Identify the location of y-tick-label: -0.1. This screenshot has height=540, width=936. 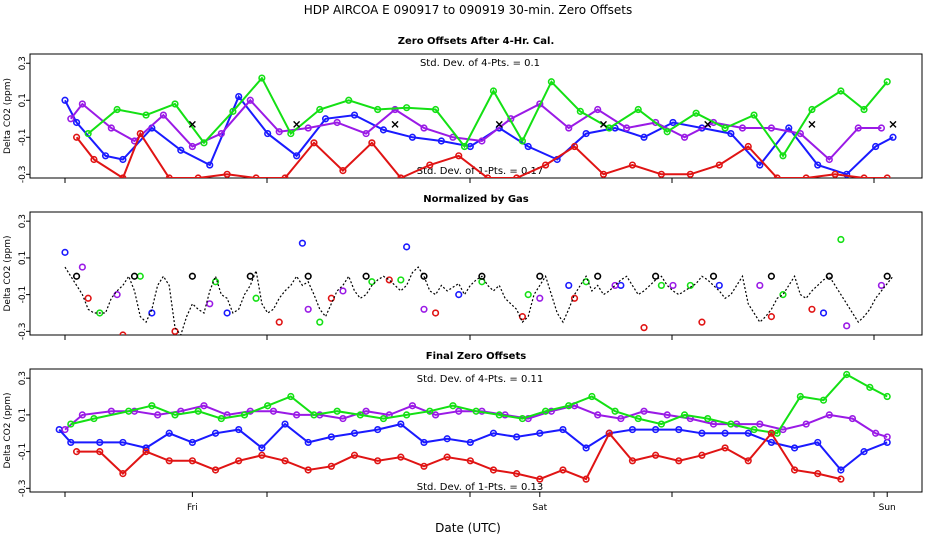
(23, 138).